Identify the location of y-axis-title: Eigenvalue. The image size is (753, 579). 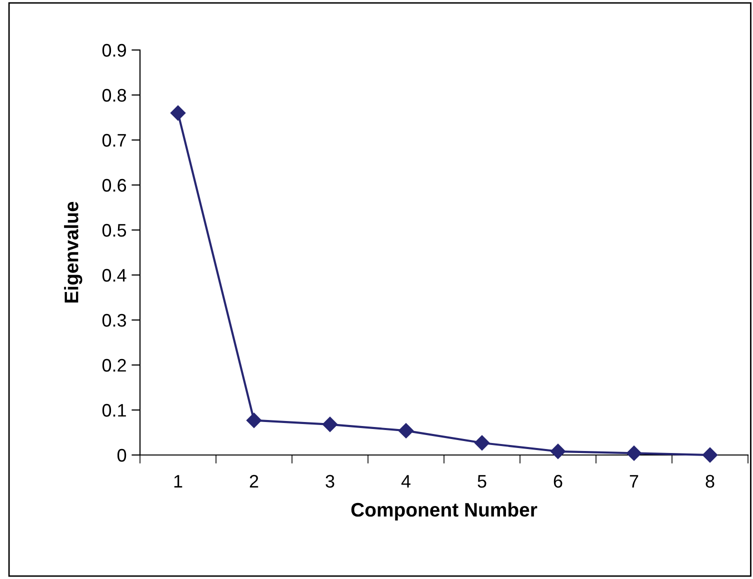
(73, 252).